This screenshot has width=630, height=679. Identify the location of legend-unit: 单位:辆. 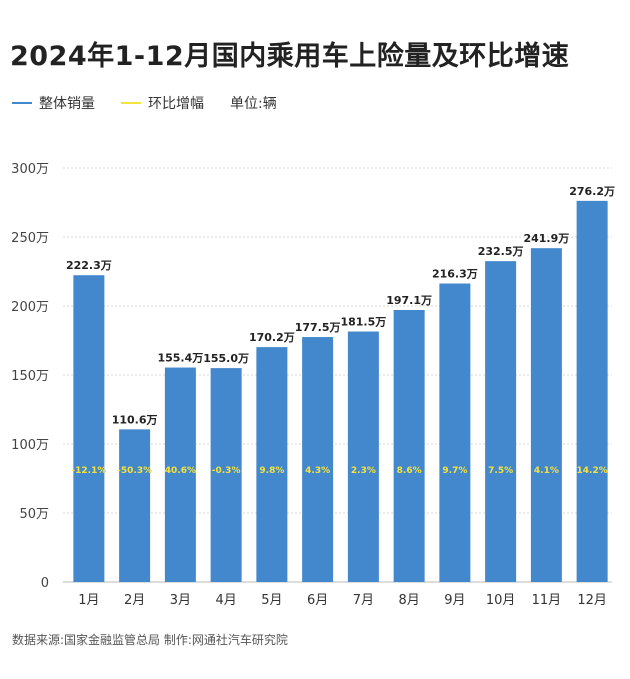
(253, 103).